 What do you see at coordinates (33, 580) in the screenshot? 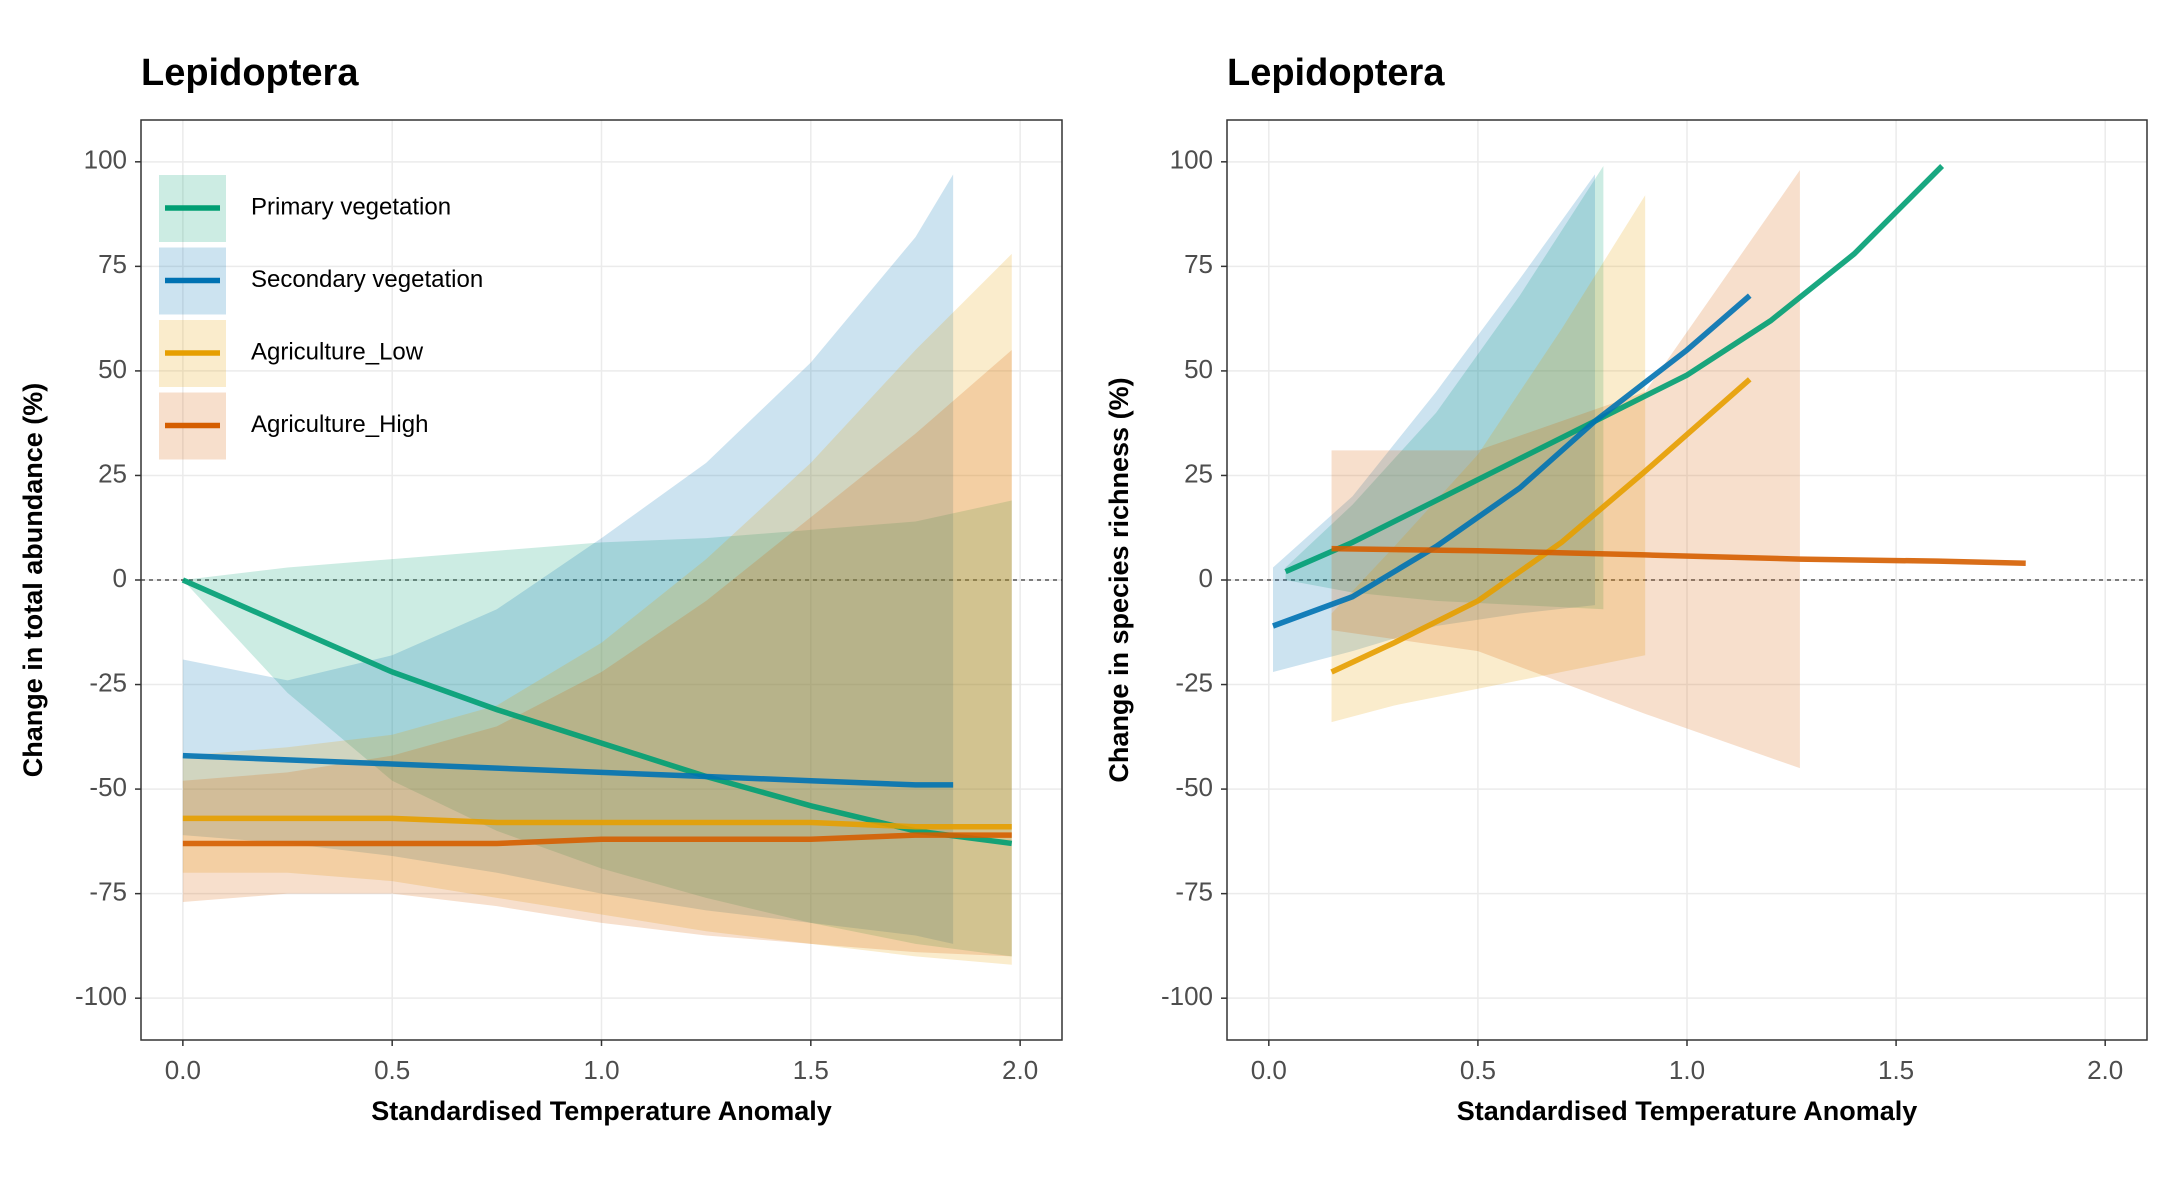
I see `y-axis-title: Change in total abundance (%)` at bounding box center [33, 580].